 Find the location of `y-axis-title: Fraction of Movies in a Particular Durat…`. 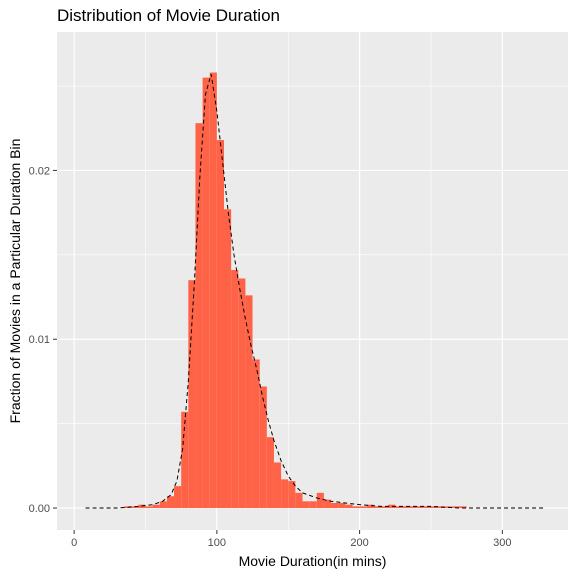

y-axis-title: Fraction of Movies in a Particular Durat… is located at coordinates (15, 281).